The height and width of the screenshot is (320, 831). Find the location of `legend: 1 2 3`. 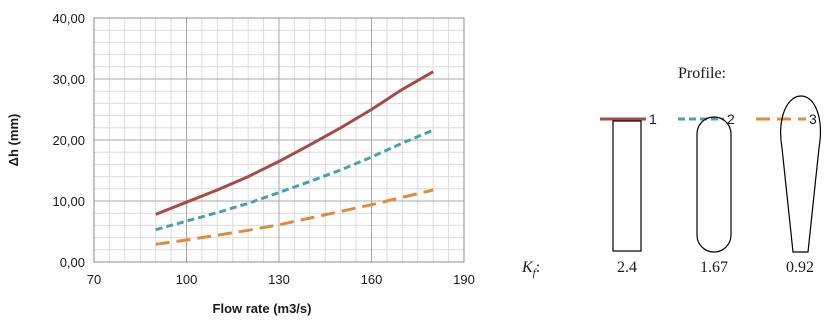

legend: 1 2 3 is located at coordinates (708, 119).